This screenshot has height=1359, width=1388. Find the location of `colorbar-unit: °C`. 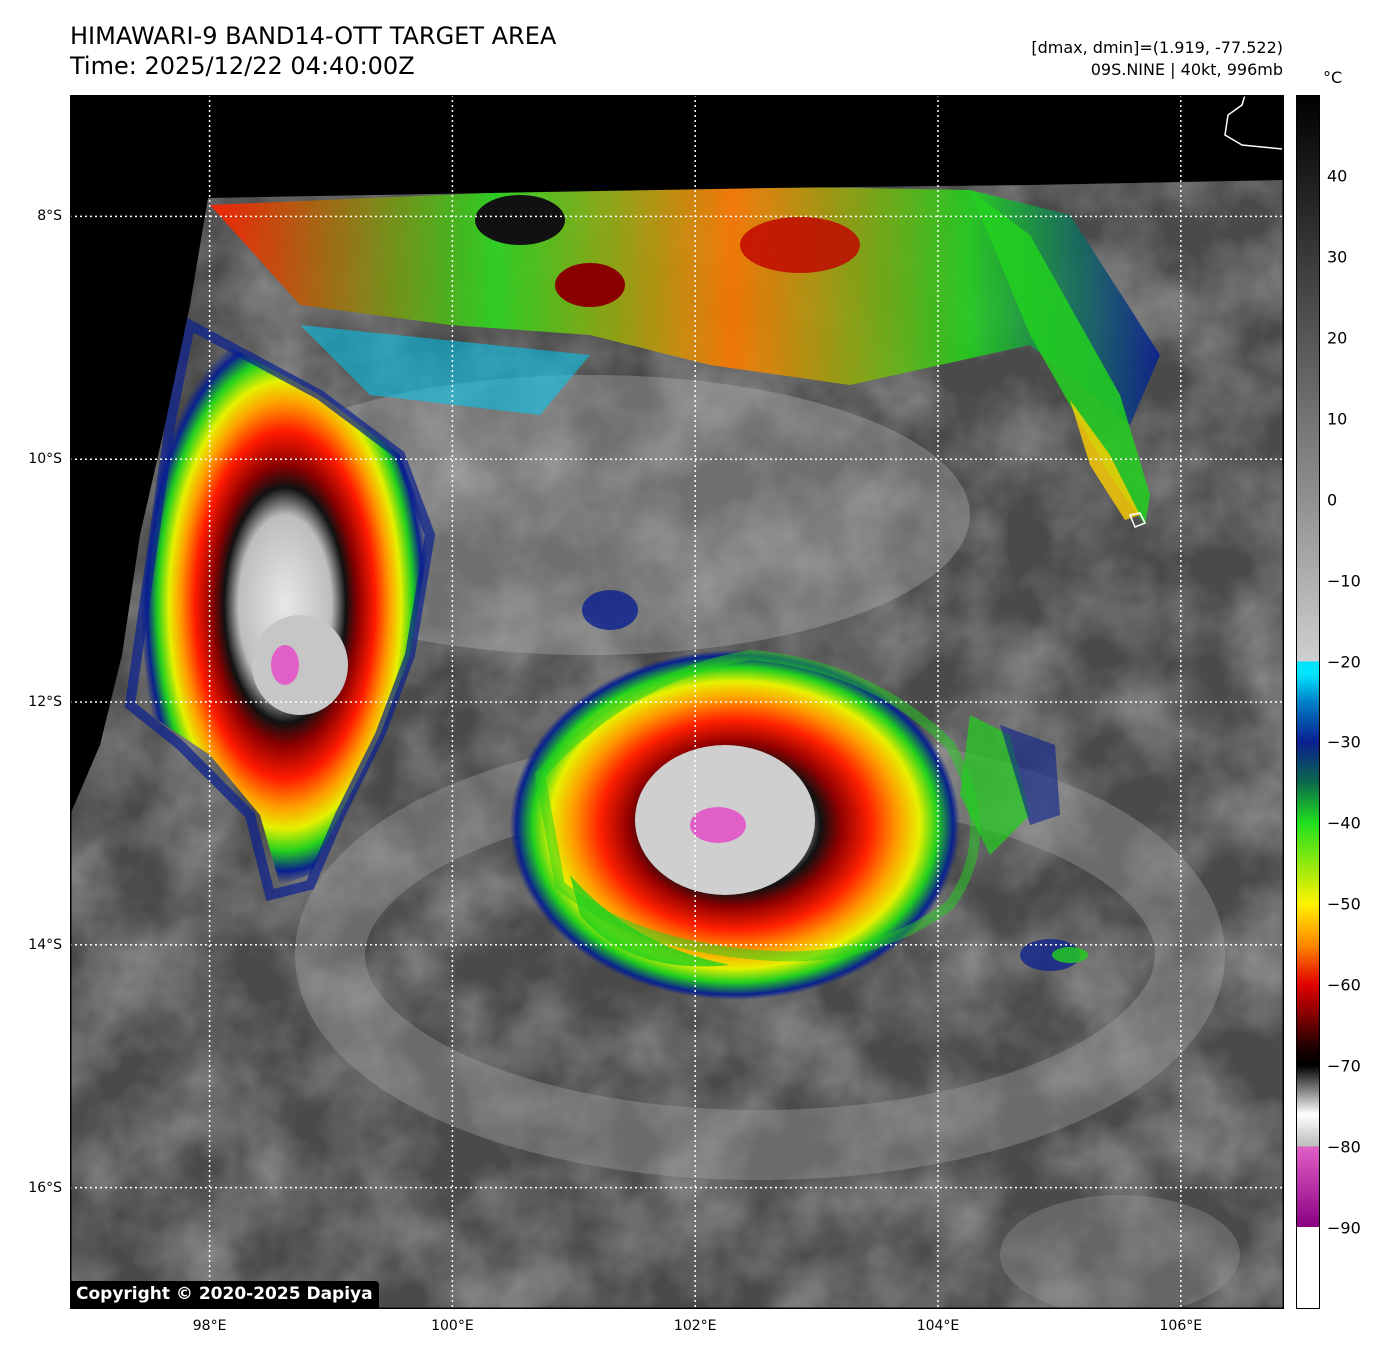

colorbar-unit: °C is located at coordinates (1333, 77).